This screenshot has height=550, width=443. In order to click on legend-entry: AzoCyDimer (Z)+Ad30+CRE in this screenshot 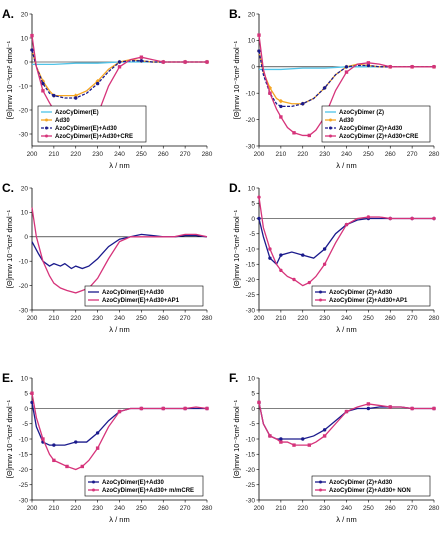, I will do `click(378, 137)`.